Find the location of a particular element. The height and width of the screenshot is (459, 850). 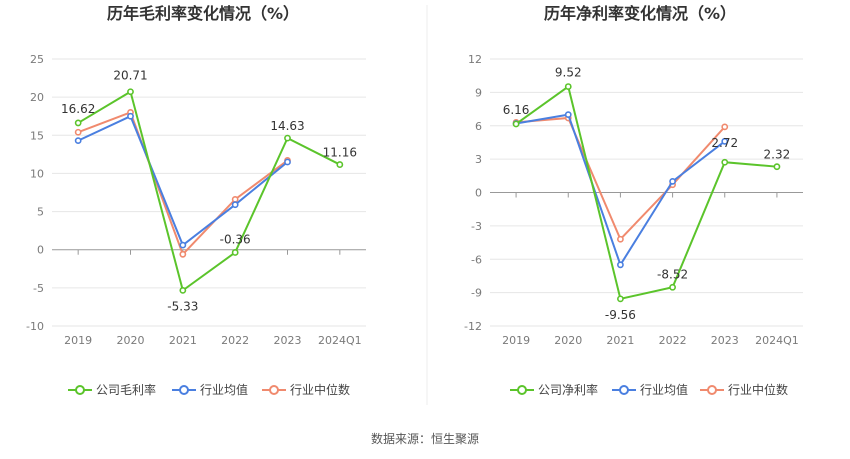

y-tick-label: 25 is located at coordinates (37, 59).